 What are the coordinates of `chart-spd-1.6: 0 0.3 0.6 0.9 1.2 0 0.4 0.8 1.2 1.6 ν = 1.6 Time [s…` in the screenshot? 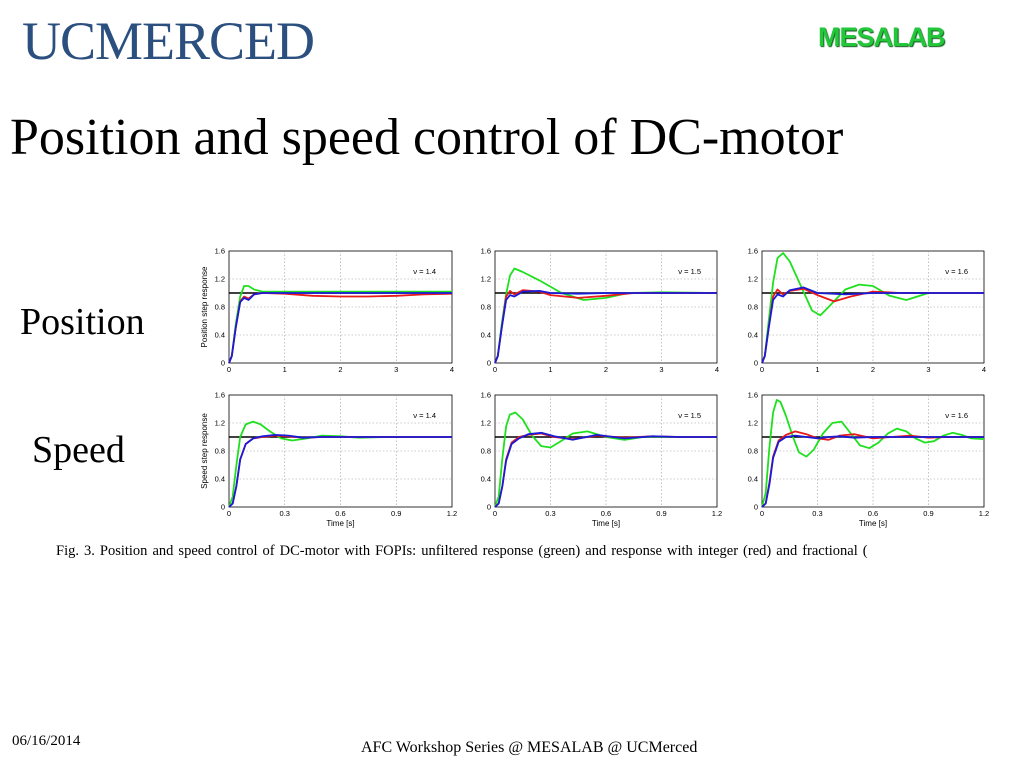 It's located at (869, 460).